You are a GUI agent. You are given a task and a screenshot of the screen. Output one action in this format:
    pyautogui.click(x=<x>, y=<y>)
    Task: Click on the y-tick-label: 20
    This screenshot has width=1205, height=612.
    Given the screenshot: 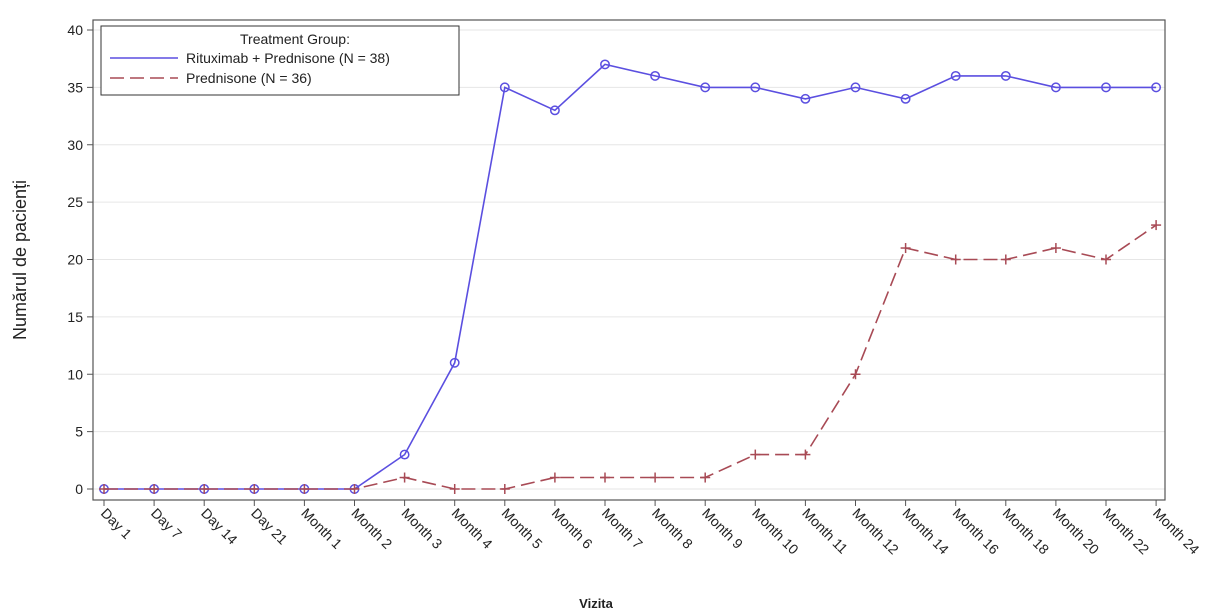 What is the action you would take?
    pyautogui.click(x=75, y=260)
    